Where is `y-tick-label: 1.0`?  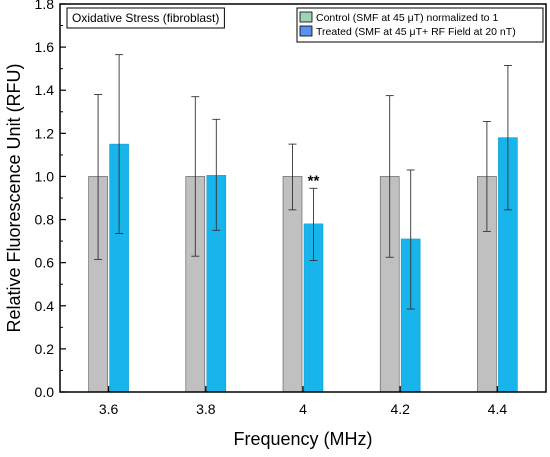 y-tick-label: 1.0 is located at coordinates (45, 176).